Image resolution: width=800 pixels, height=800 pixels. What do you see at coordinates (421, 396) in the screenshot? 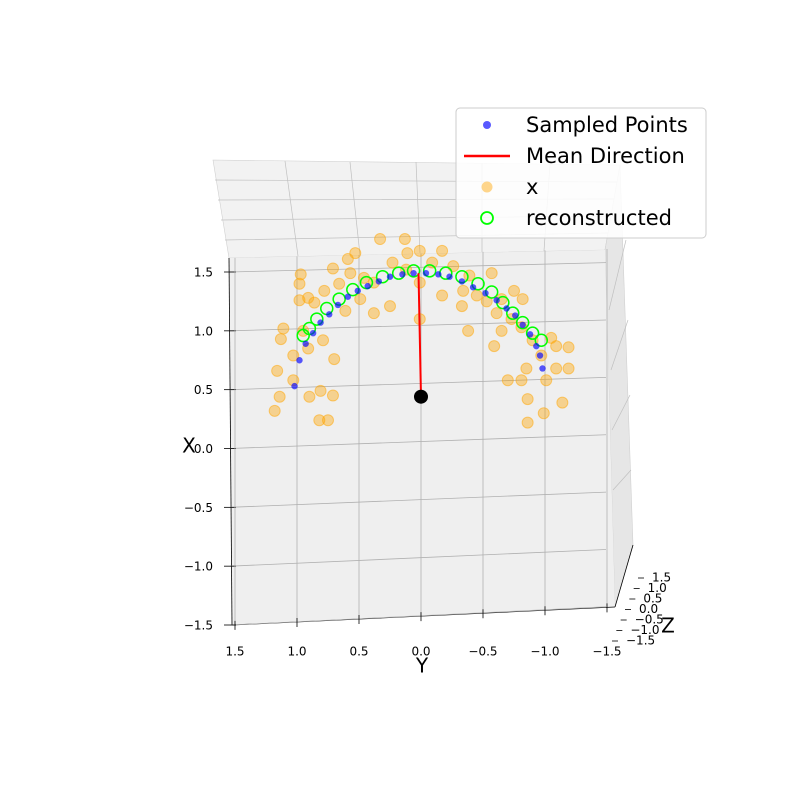
I see `origin-point` at bounding box center [421, 396].